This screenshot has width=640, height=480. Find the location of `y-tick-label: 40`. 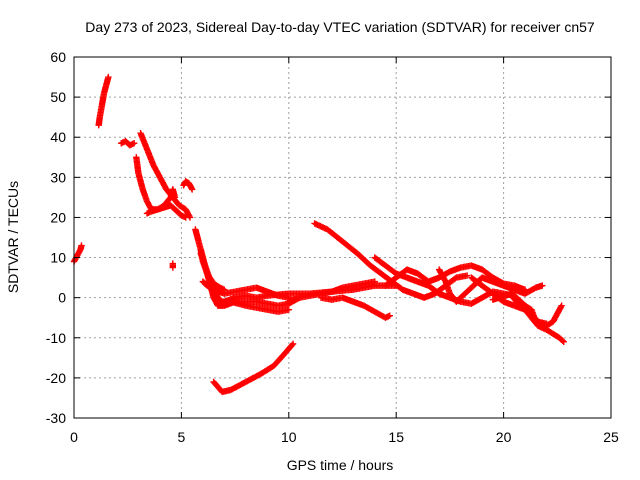

y-tick-label: 40 is located at coordinates (58, 137).